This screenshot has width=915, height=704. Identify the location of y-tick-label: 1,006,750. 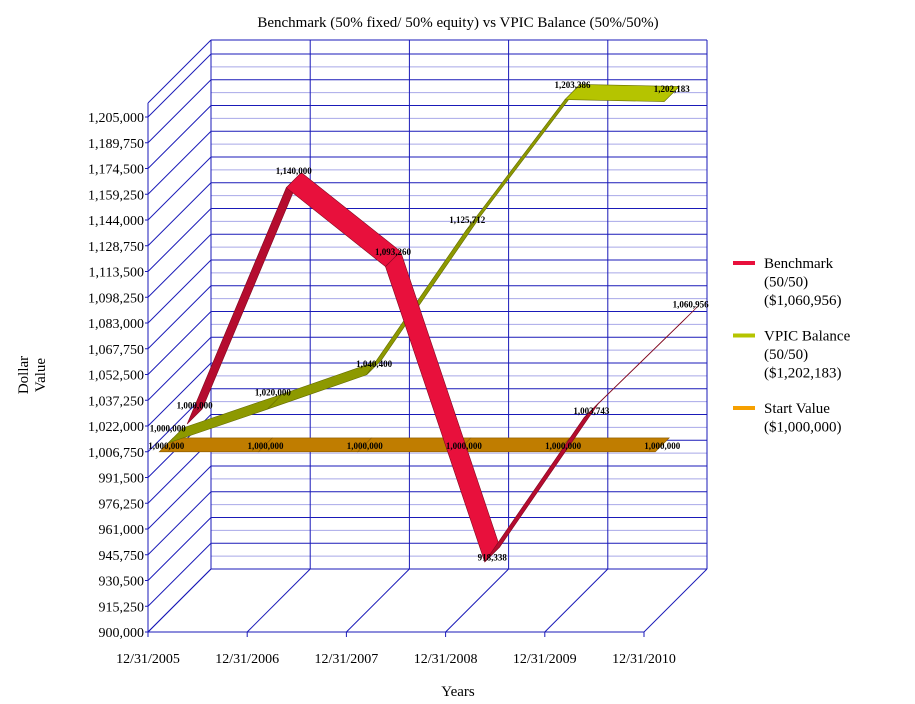
(116, 453).